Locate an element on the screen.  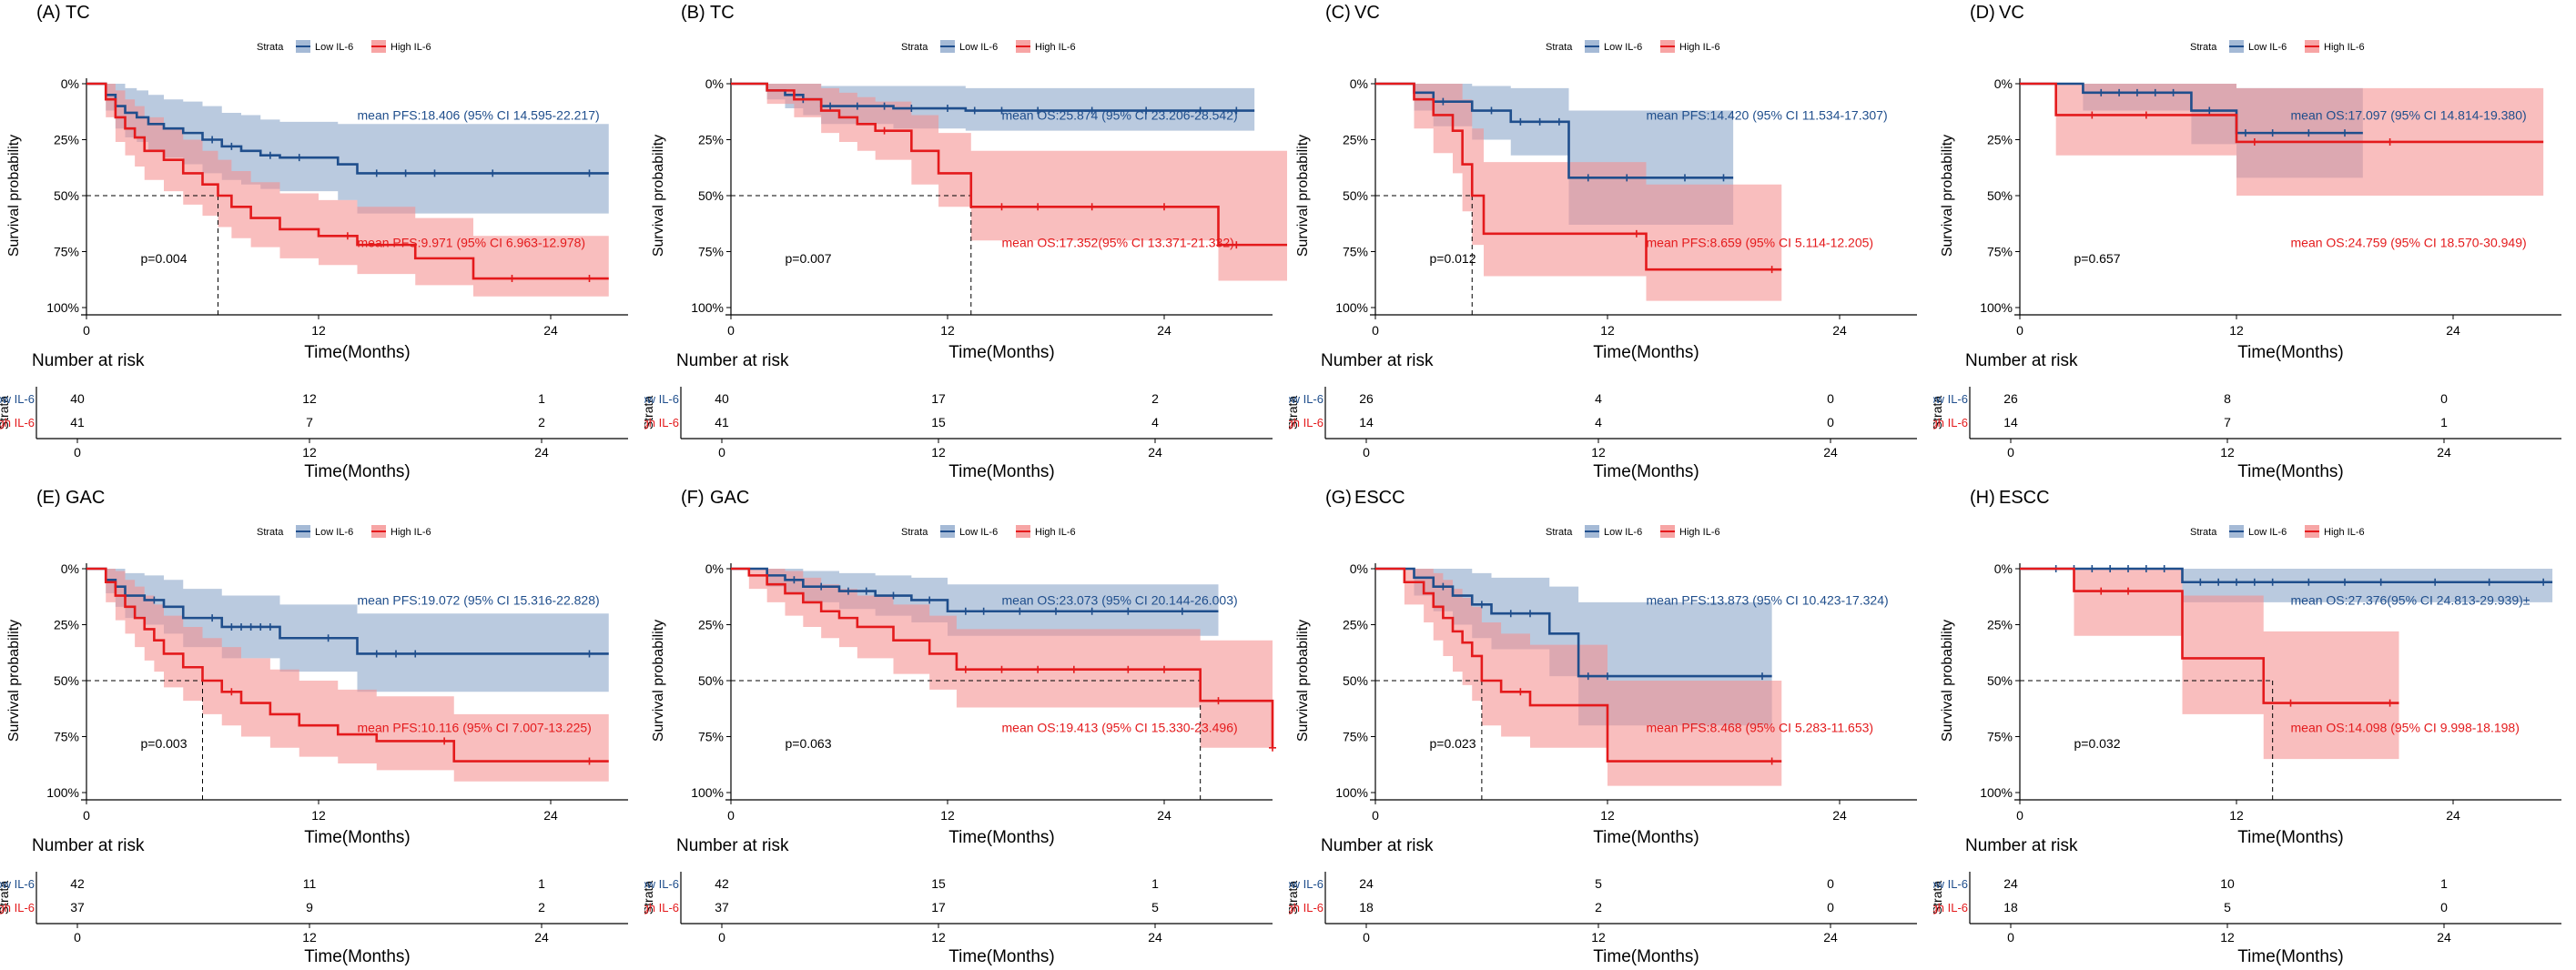
x-axis-label: Time(Months) is located at coordinates (1646, 838).